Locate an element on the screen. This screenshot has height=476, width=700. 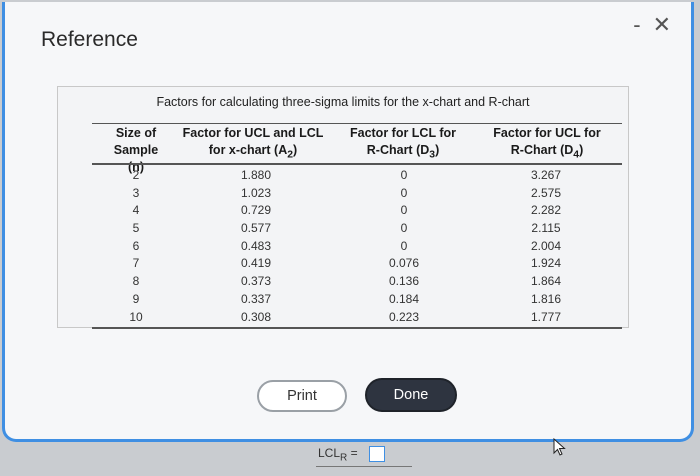
table-cell-n: 10 is located at coordinates (136, 316).